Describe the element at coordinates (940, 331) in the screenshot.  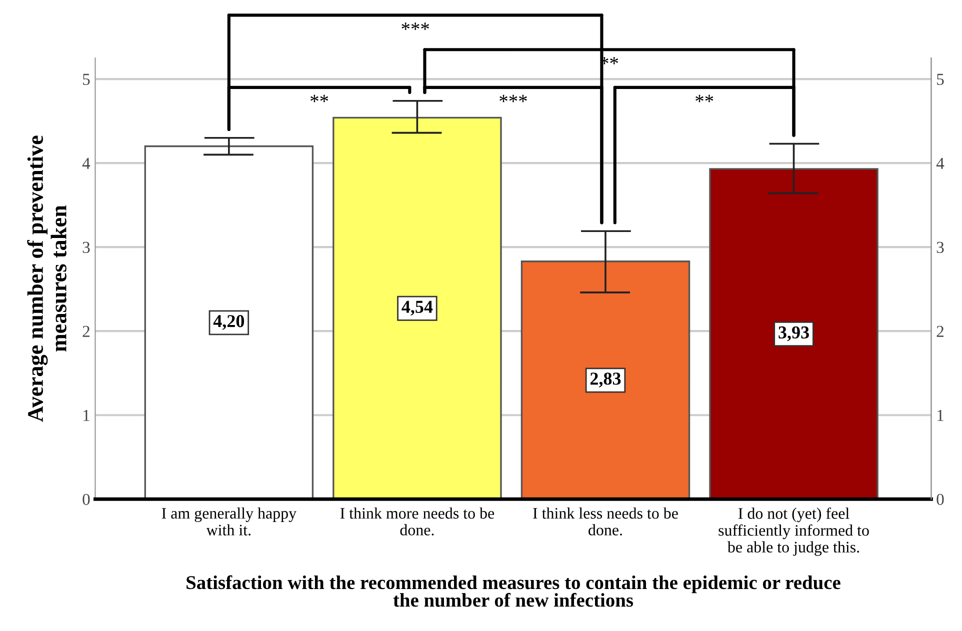
I see `y2-tick-label: 2` at that location.